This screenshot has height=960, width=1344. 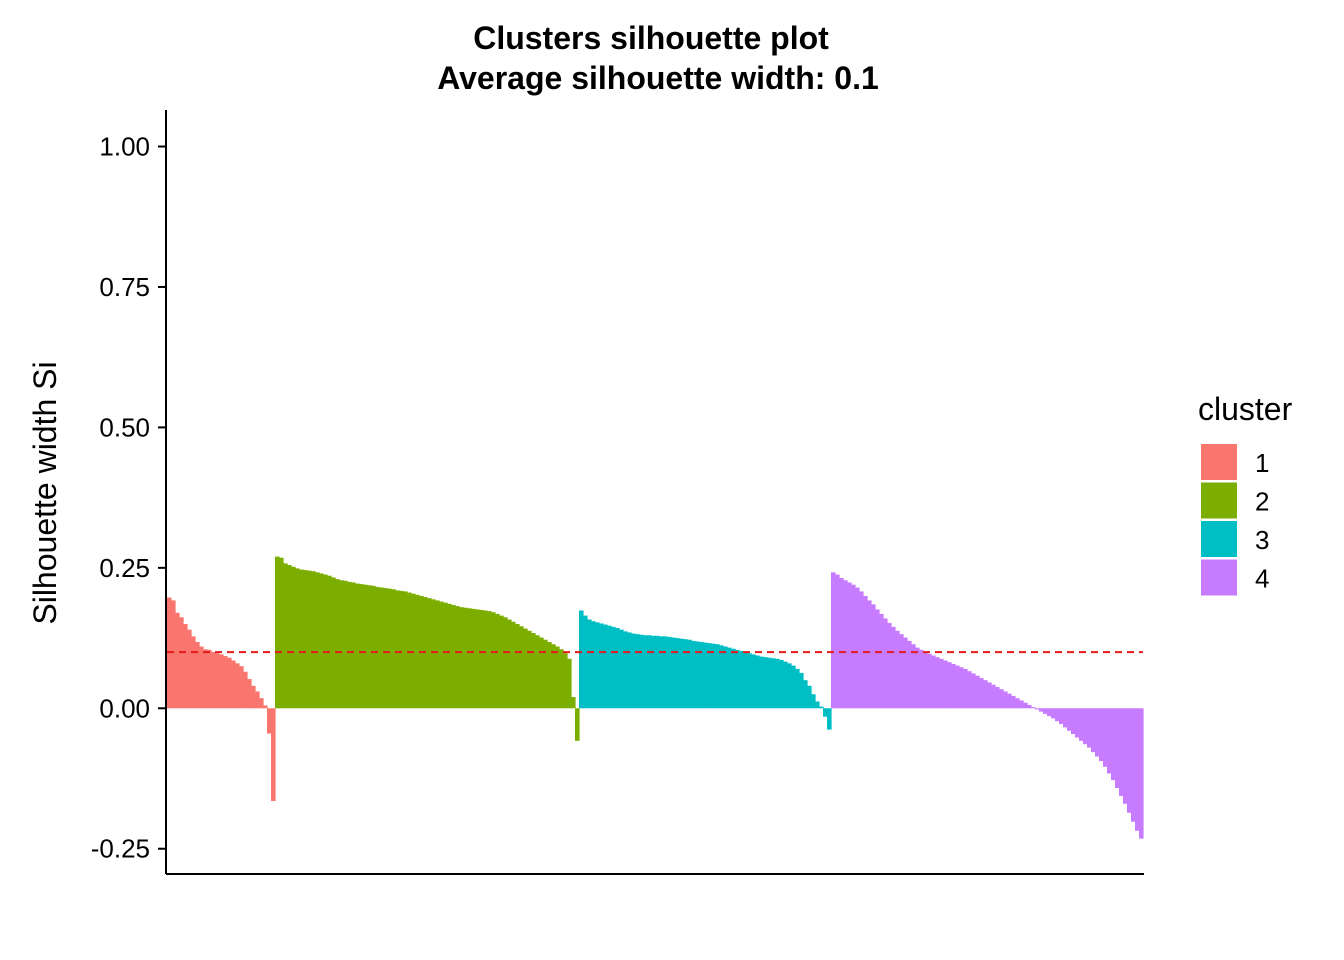 What do you see at coordinates (124, 568) in the screenshot?
I see `y-tick-label: 0.25` at bounding box center [124, 568].